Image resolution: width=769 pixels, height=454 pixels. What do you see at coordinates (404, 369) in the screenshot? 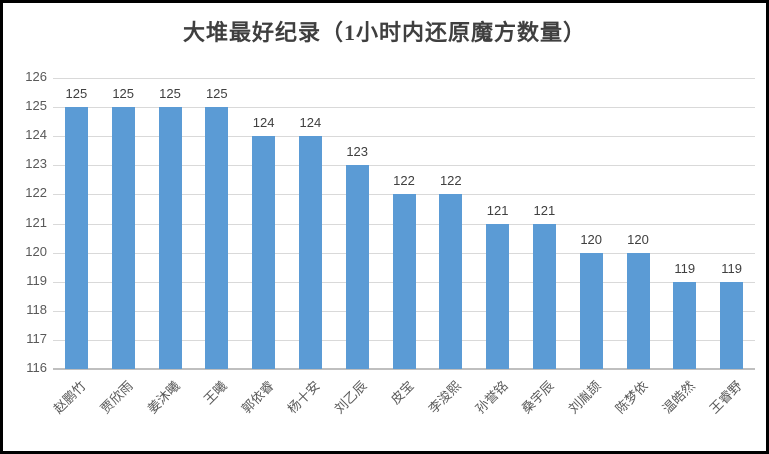
I see `x-axis-line` at bounding box center [404, 369].